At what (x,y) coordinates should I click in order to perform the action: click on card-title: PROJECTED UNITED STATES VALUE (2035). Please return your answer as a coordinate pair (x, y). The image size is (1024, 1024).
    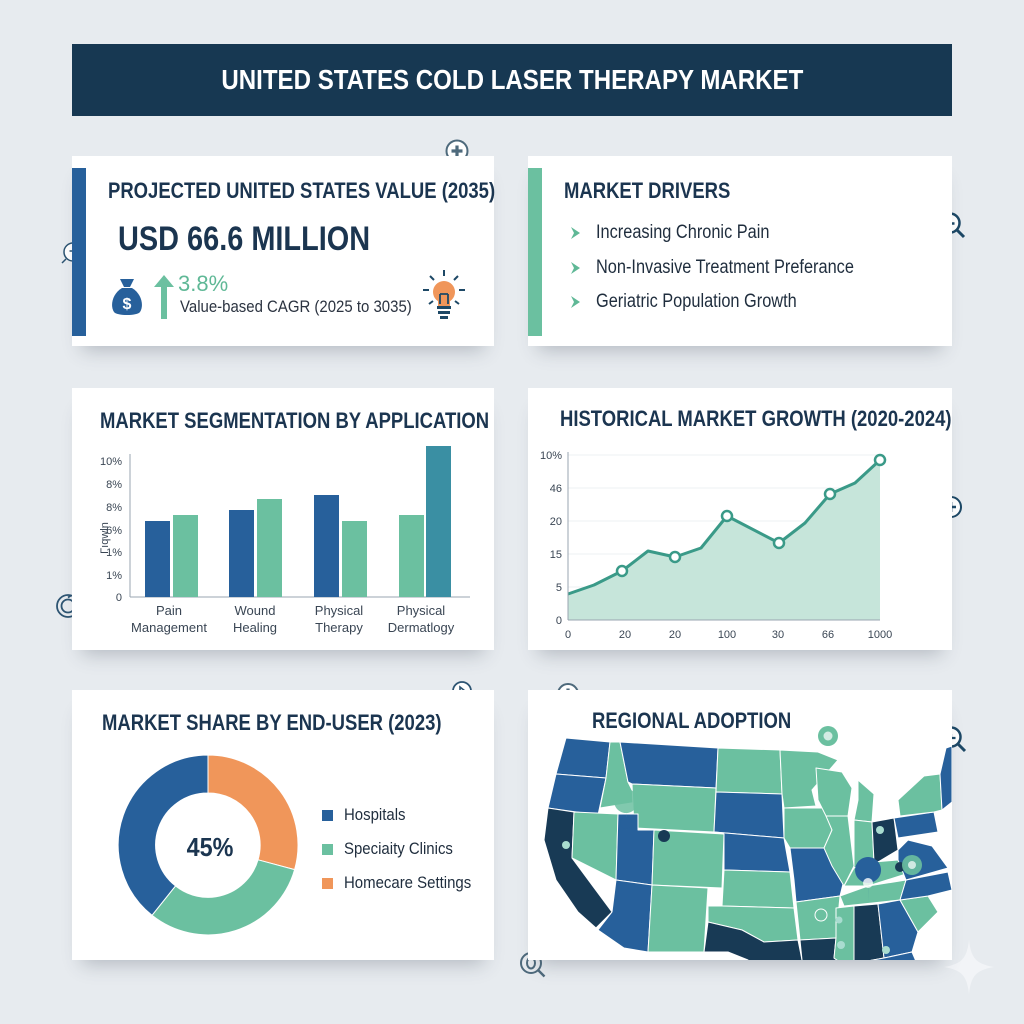
    Looking at the image, I should click on (302, 190).